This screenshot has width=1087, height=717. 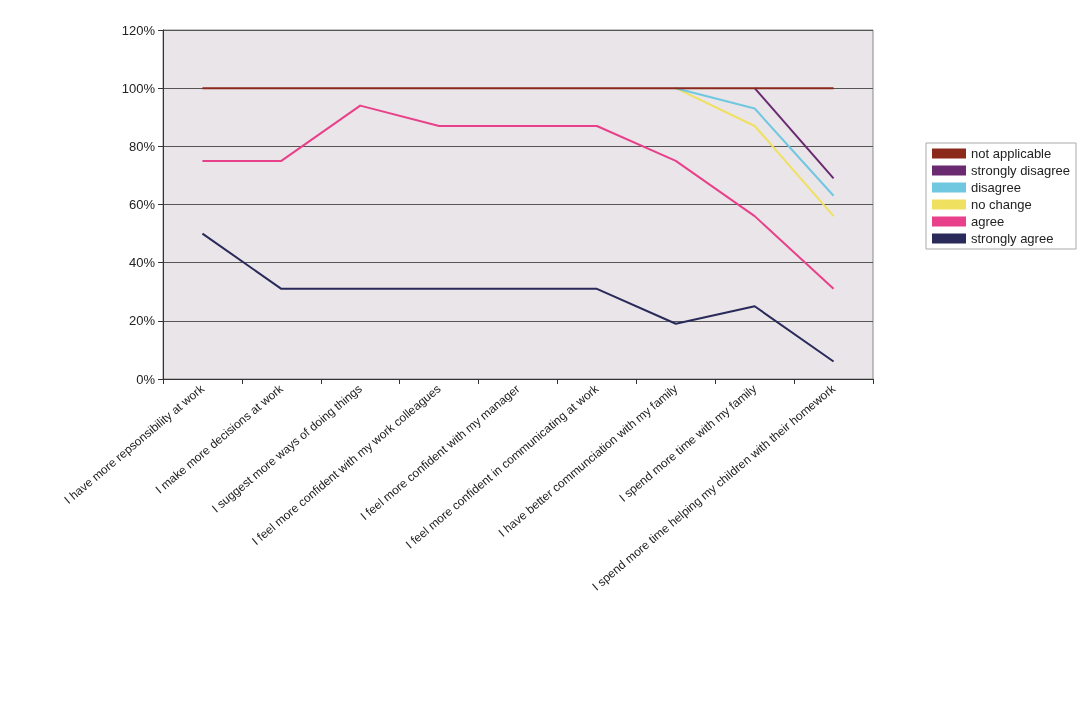 I want to click on y-tick-label: 60%, so click(x=142, y=204).